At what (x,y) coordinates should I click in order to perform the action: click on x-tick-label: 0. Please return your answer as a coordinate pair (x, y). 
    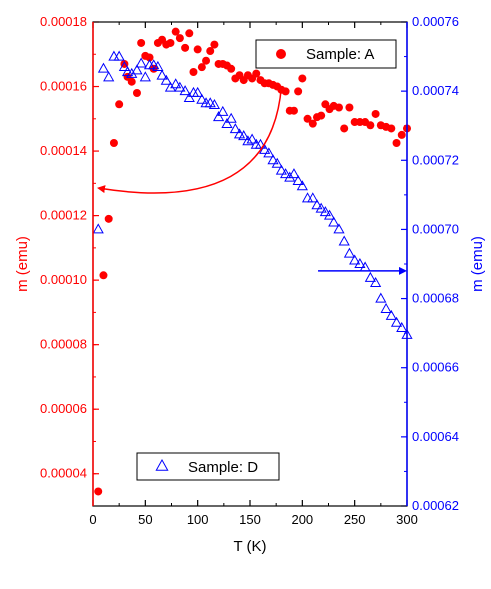
    Looking at the image, I should click on (92, 519).